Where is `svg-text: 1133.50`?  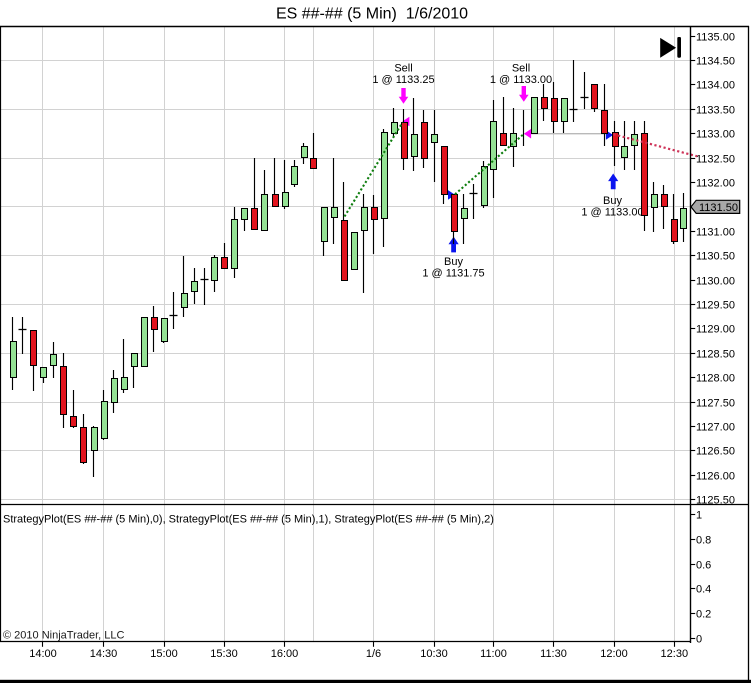 svg-text: 1133.50 is located at coordinates (715, 111).